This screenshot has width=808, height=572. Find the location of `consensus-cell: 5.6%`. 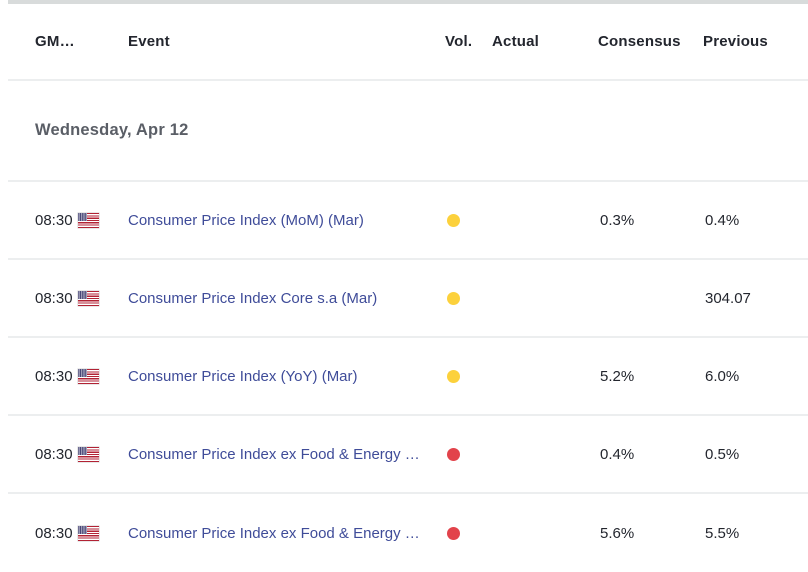

consensus-cell: 5.6% is located at coordinates (617, 533).